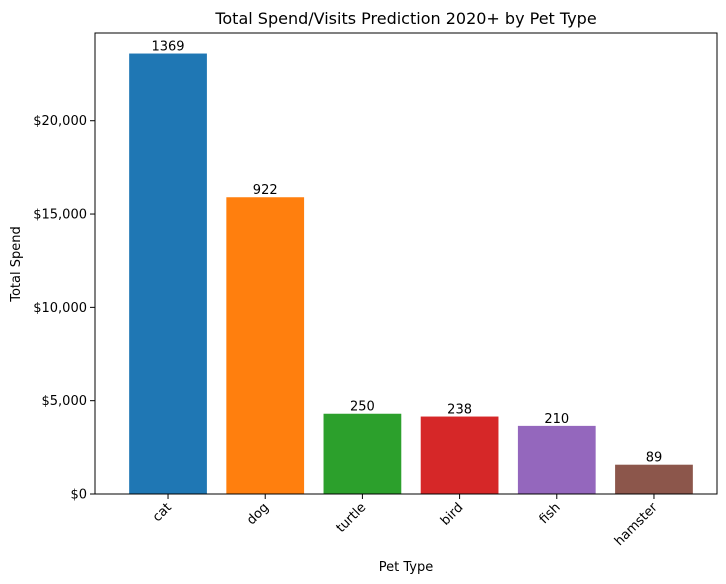 The image size is (726, 584). What do you see at coordinates (556, 419) in the screenshot?
I see `value-label-fish: 210` at bounding box center [556, 419].